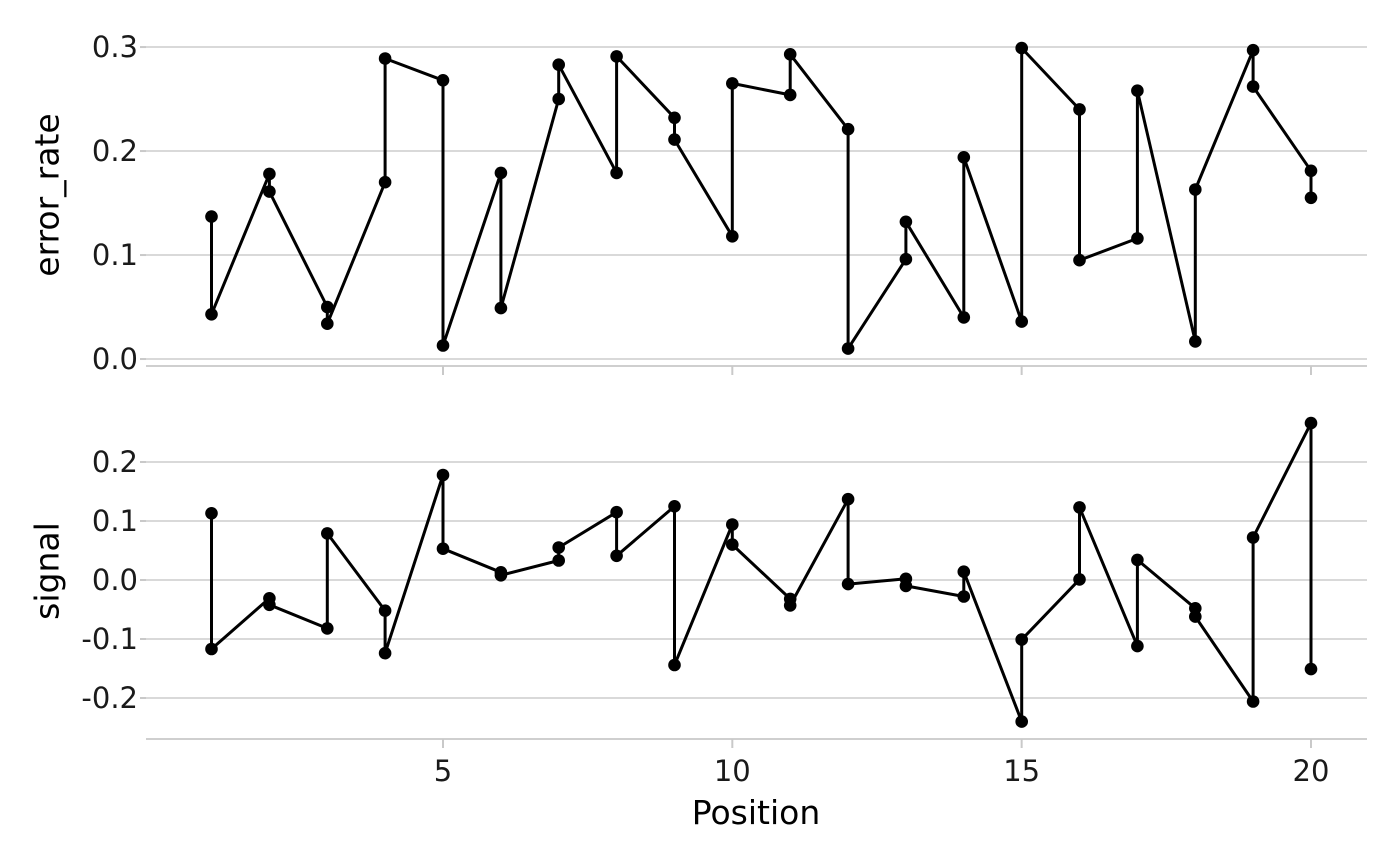 This screenshot has height=866, width=1400. Describe the element at coordinates (109, 698) in the screenshot. I see `y-tick-label: -0.2` at that location.